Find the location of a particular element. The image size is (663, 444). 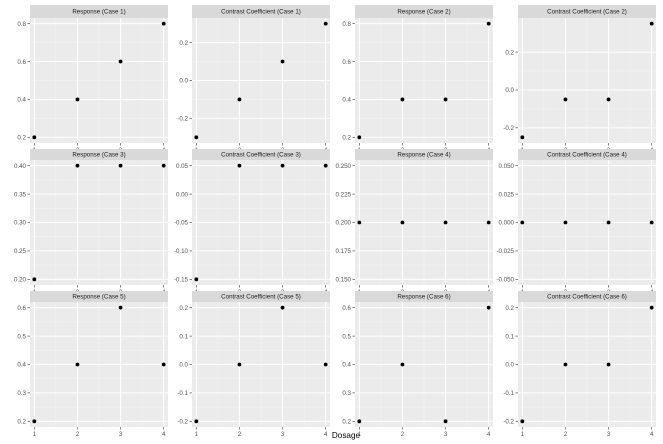

x-axis-title: Dosage is located at coordinates (346, 435).